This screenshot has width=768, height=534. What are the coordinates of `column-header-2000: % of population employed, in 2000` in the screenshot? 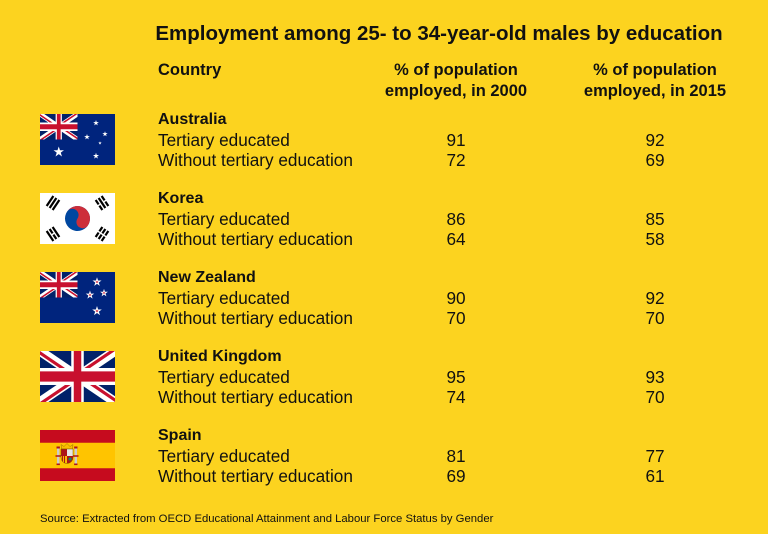 It's located at (456, 80).